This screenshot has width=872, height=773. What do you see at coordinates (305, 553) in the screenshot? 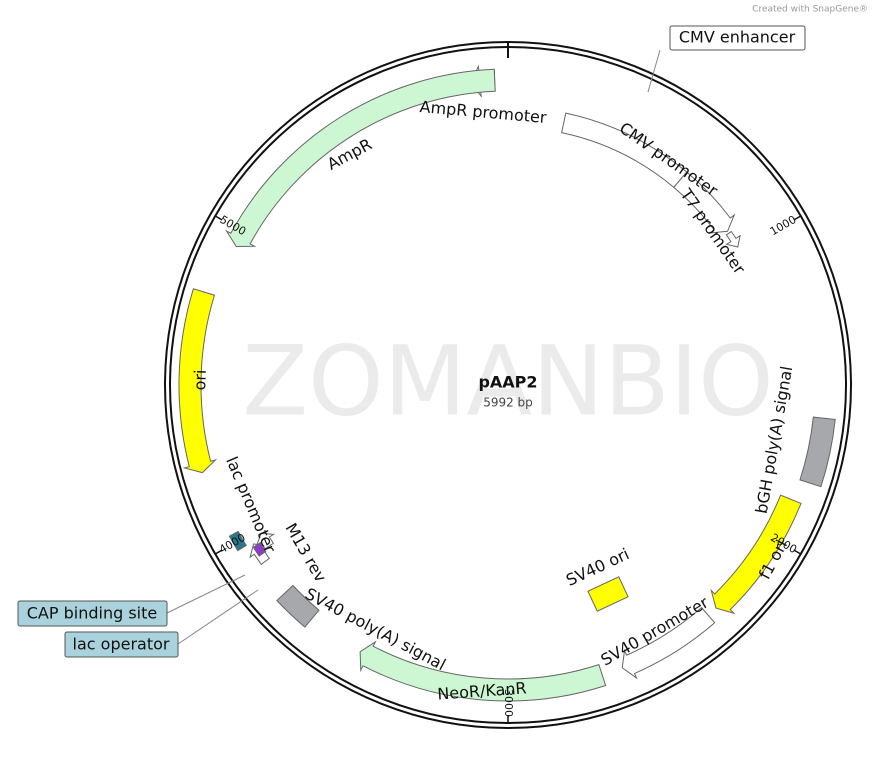
I see `feature-label: M13 rev` at bounding box center [305, 553].